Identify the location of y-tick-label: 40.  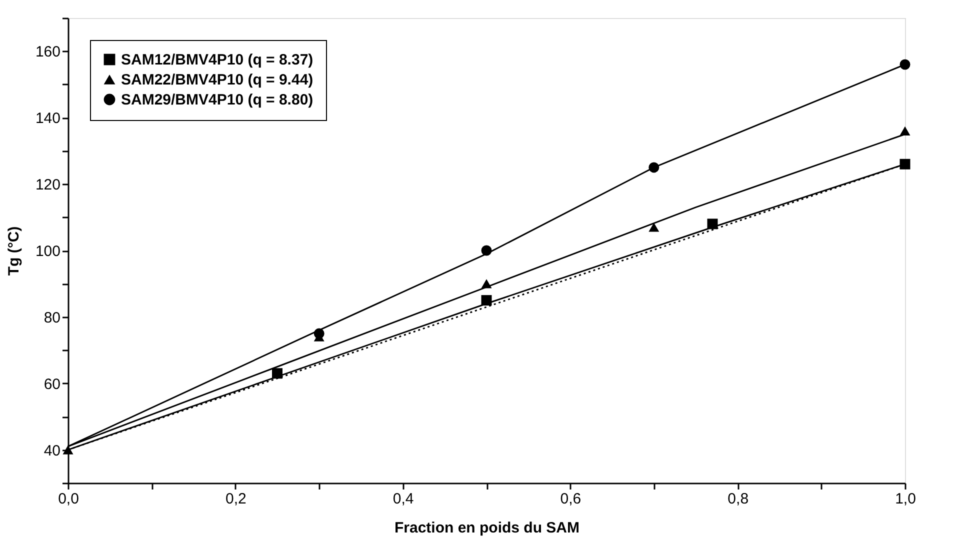
(52, 451).